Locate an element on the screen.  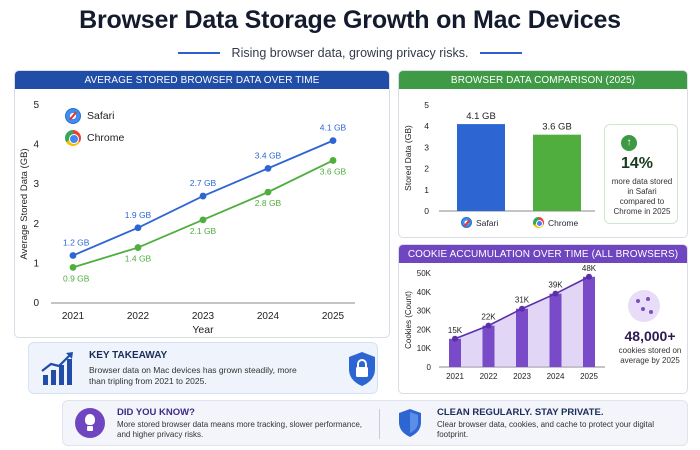
cookie-stat-value: 48,000+ is located at coordinates (650, 336).